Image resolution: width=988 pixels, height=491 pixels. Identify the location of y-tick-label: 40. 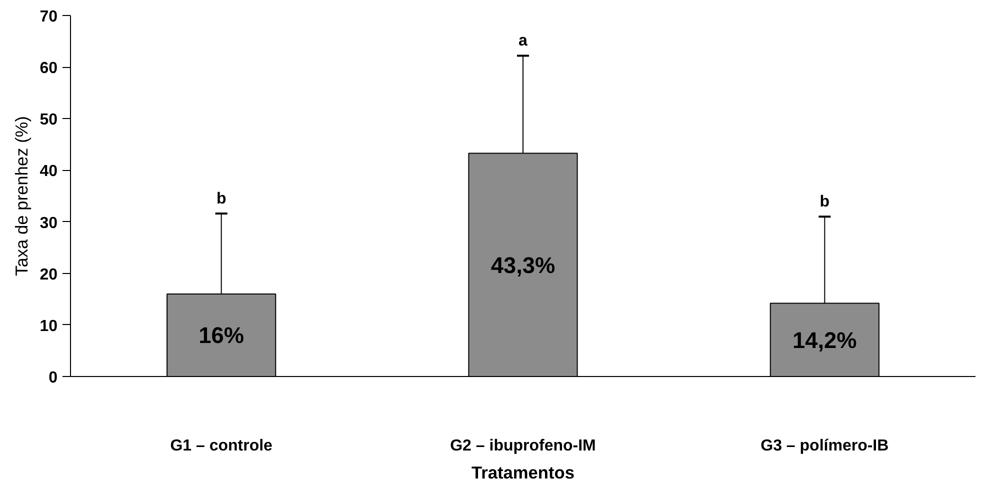
(49, 171).